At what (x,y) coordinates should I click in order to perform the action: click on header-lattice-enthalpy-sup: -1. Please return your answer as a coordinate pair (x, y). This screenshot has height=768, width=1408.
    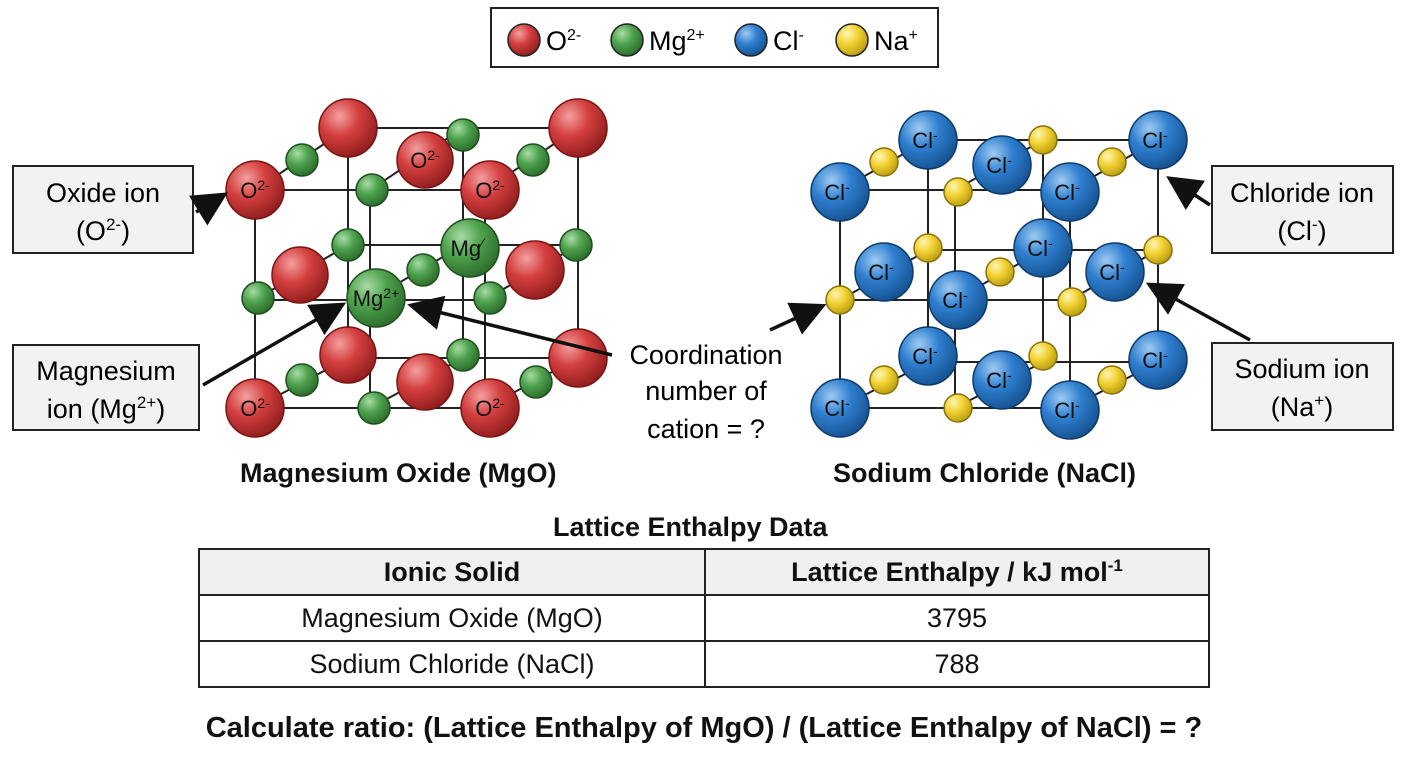
    Looking at the image, I should click on (1115, 565).